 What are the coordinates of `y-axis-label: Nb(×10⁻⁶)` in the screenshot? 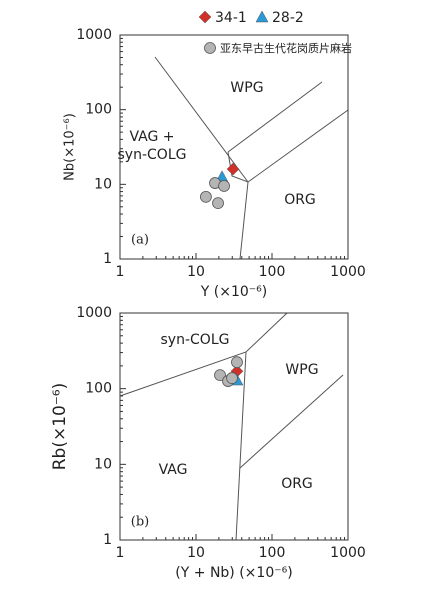 It's located at (70, 147).